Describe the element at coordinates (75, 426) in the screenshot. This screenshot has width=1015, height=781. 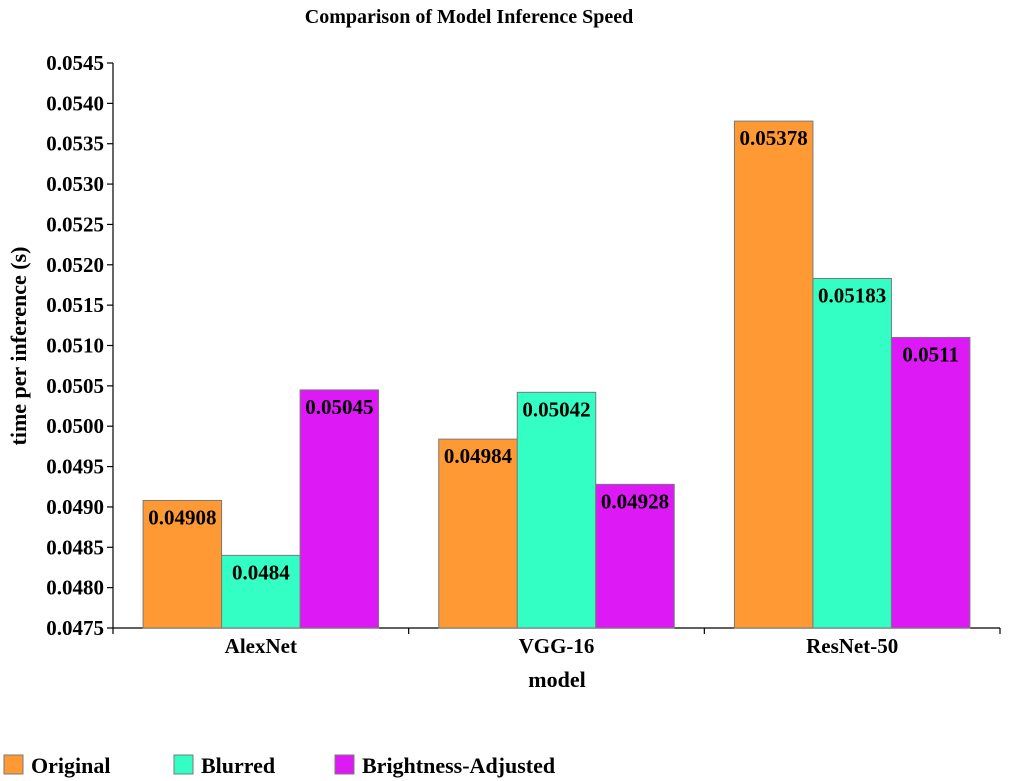
I see `y-tick-label: 0.0500` at that location.